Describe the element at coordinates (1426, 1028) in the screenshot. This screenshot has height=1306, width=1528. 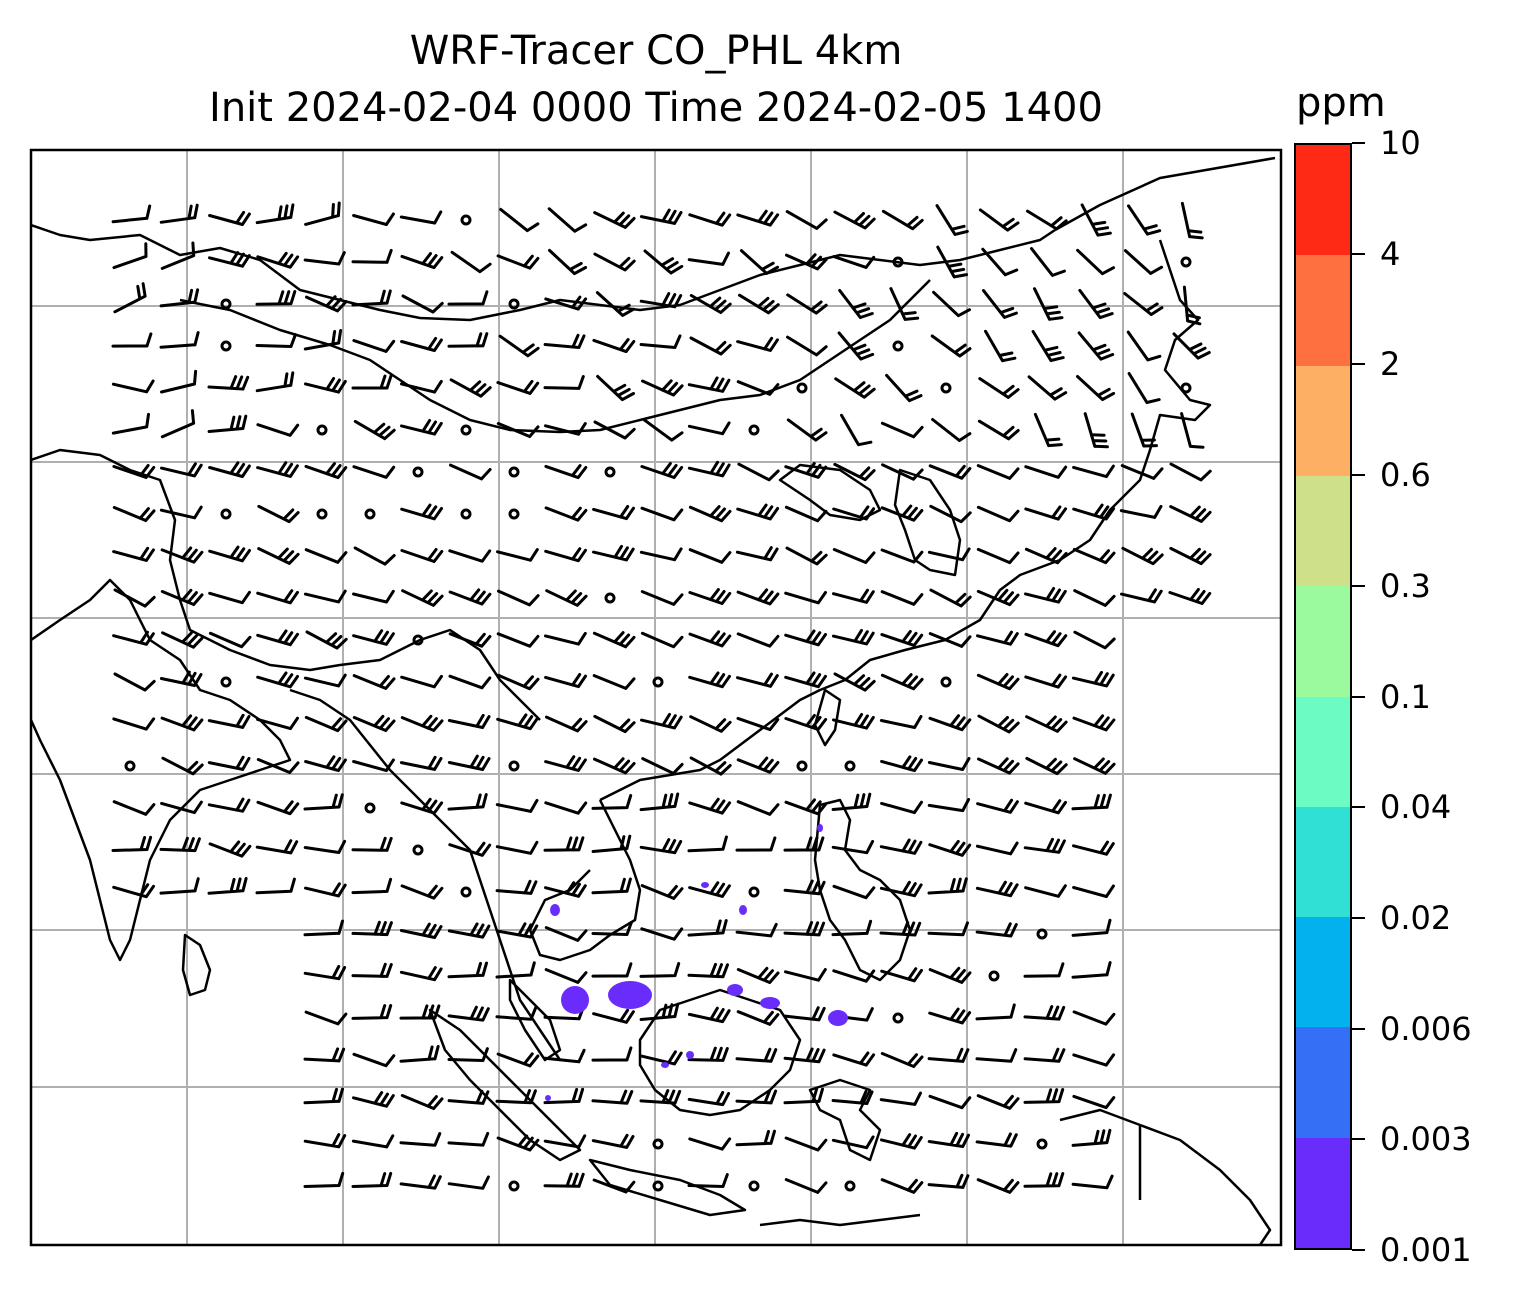
I see `colorbar-tick-label: 0.006` at that location.